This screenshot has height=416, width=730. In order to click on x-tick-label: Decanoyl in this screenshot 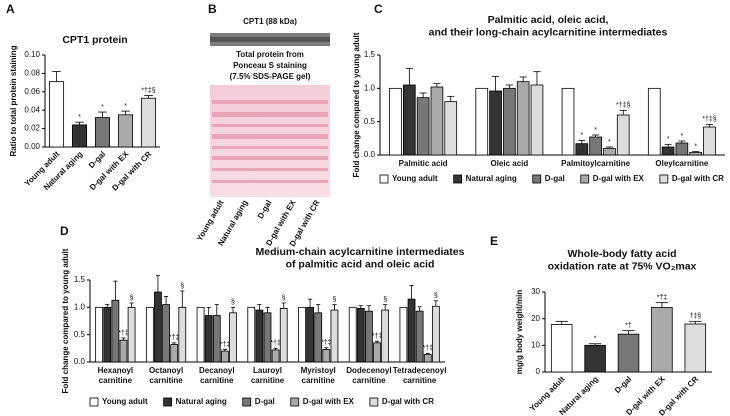, I will do `click(217, 370)`.